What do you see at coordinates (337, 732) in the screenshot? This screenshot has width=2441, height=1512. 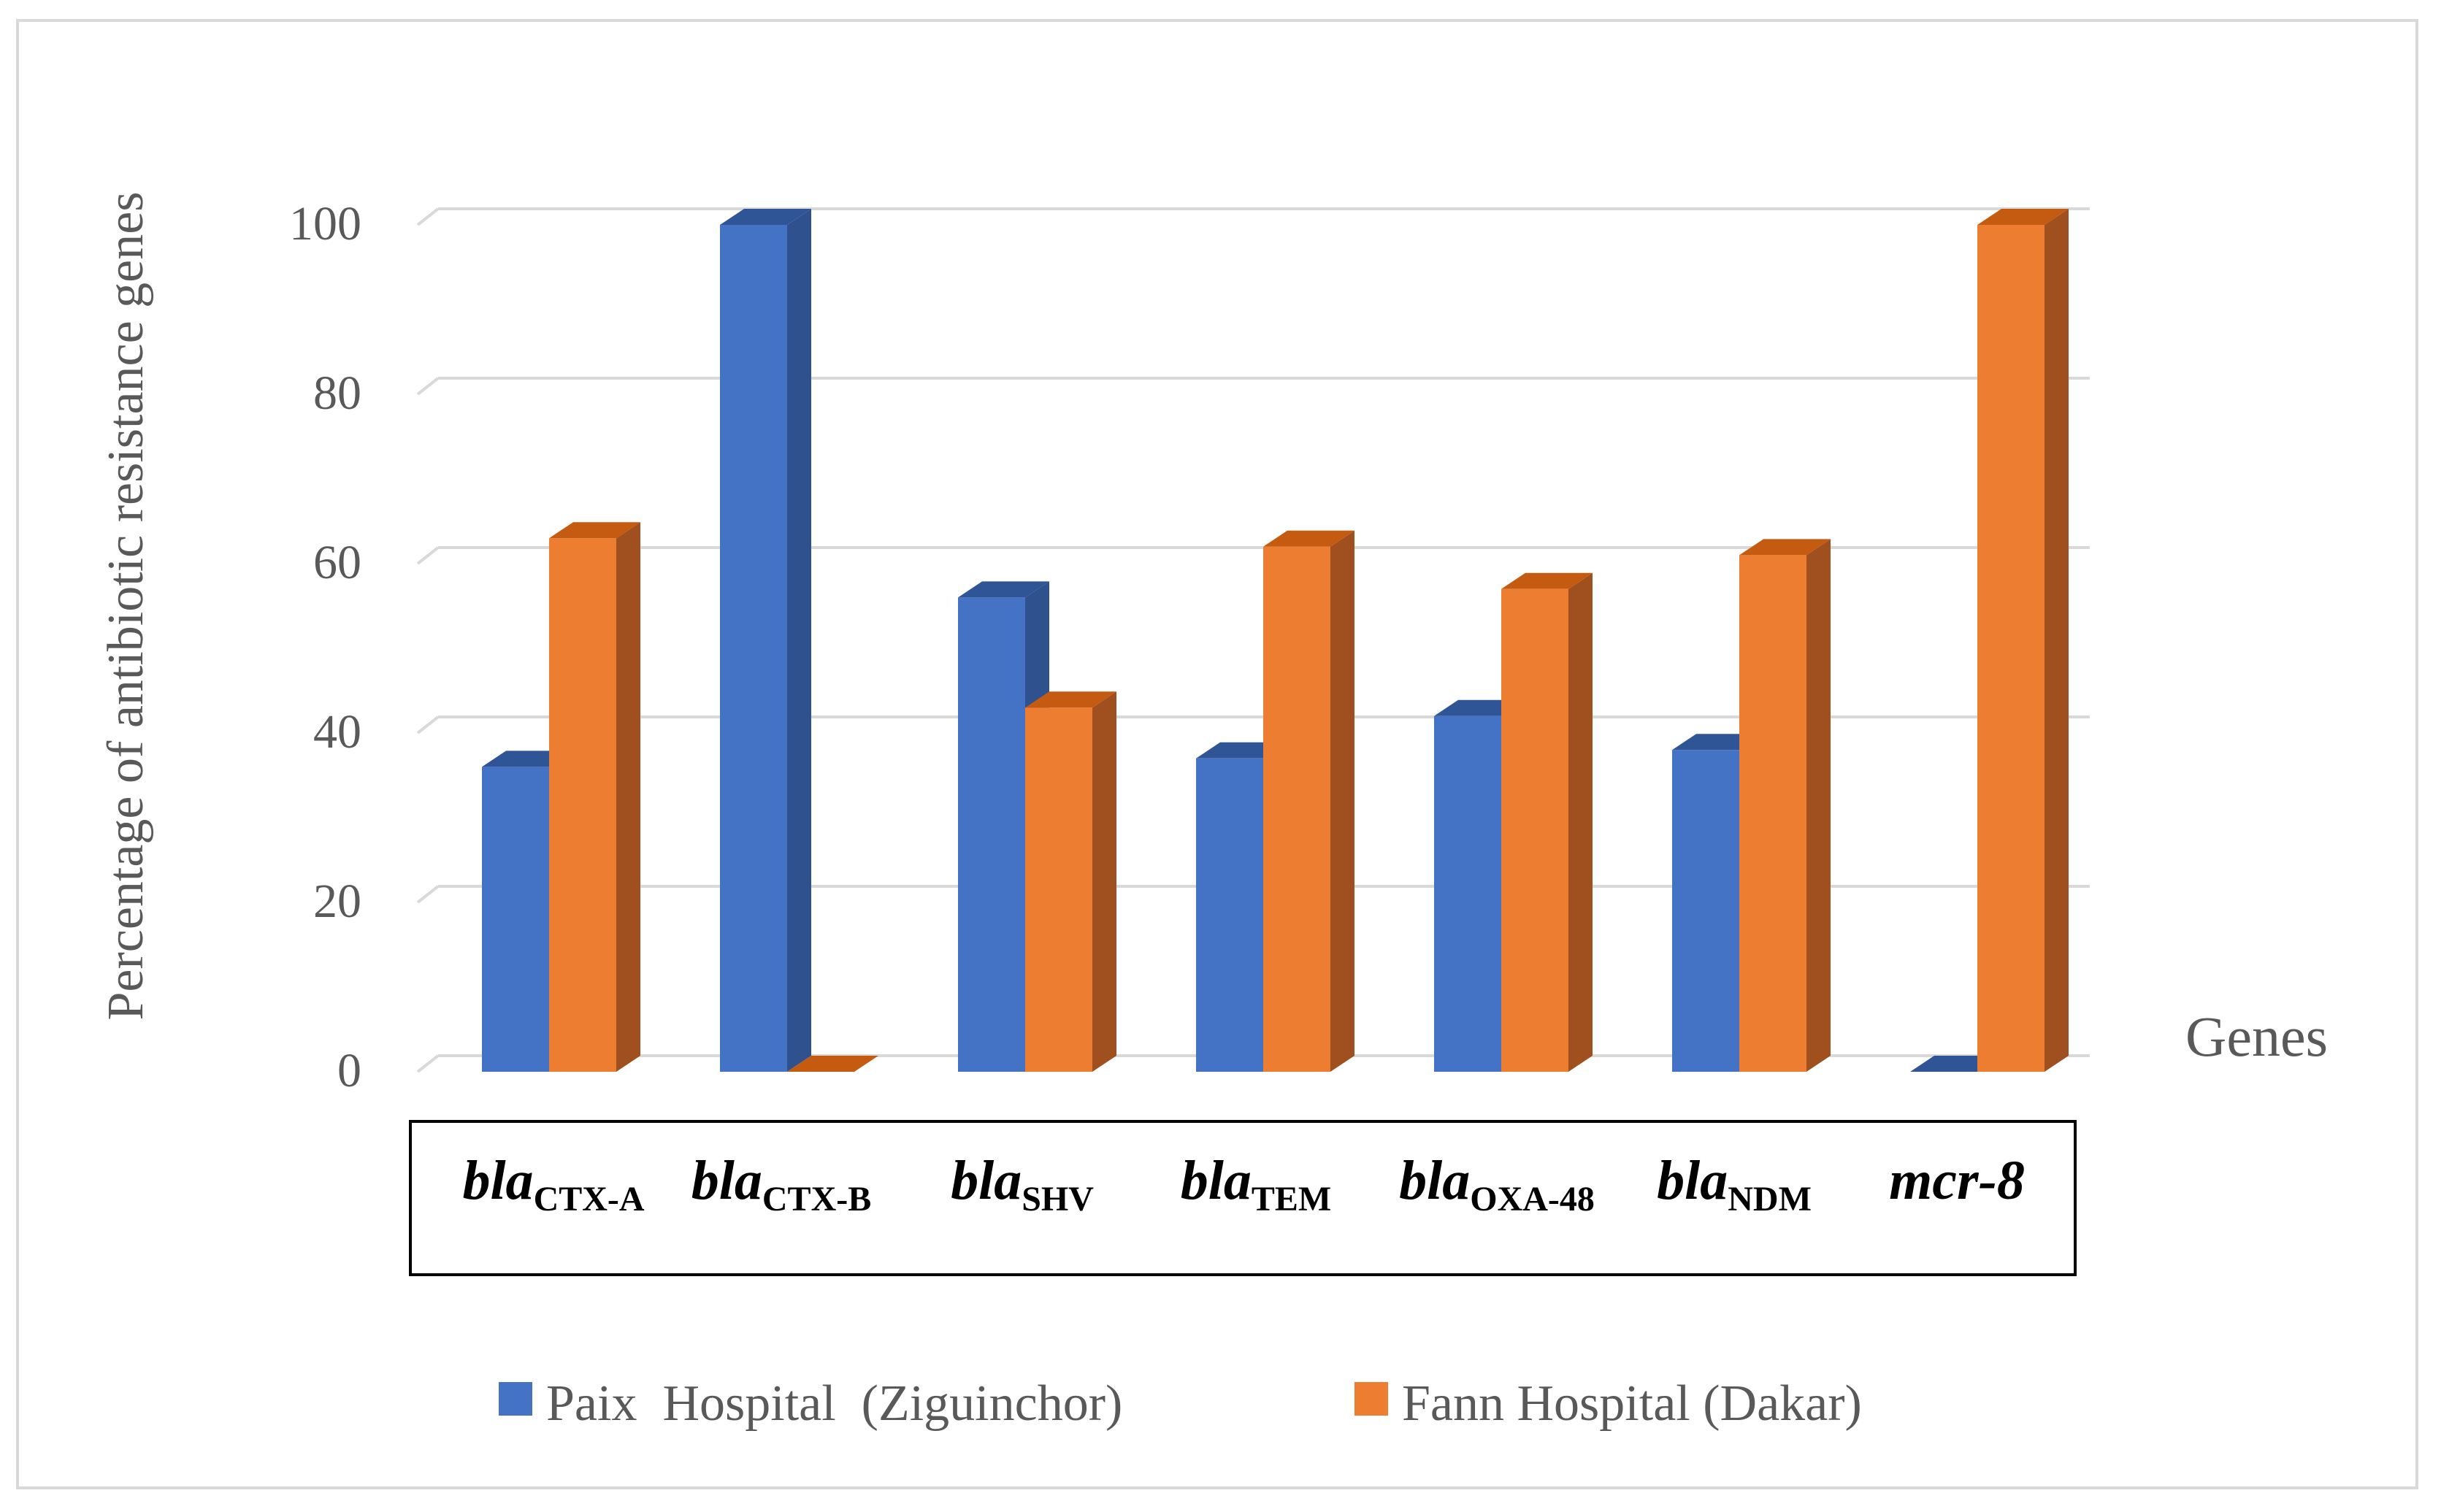 I see `y-tick-label: 40` at bounding box center [337, 732].